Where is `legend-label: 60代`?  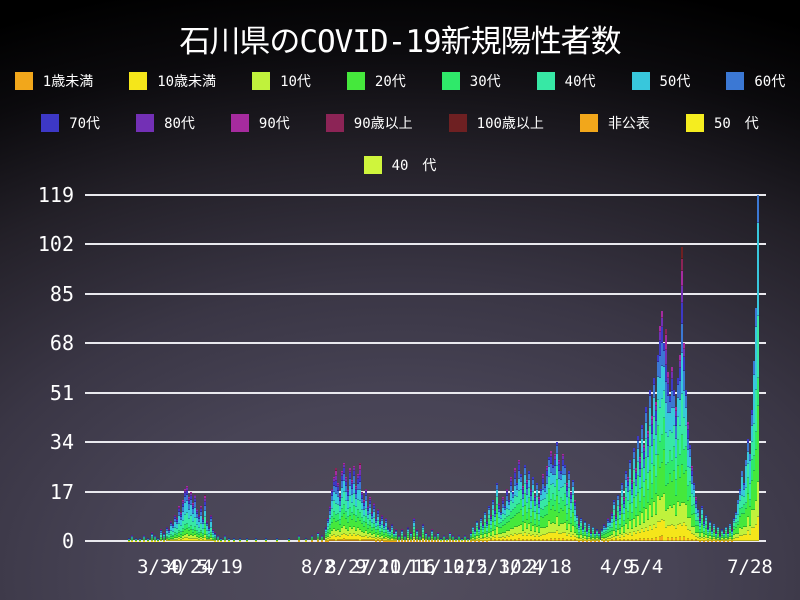 legend-label: 60代 is located at coordinates (770, 82).